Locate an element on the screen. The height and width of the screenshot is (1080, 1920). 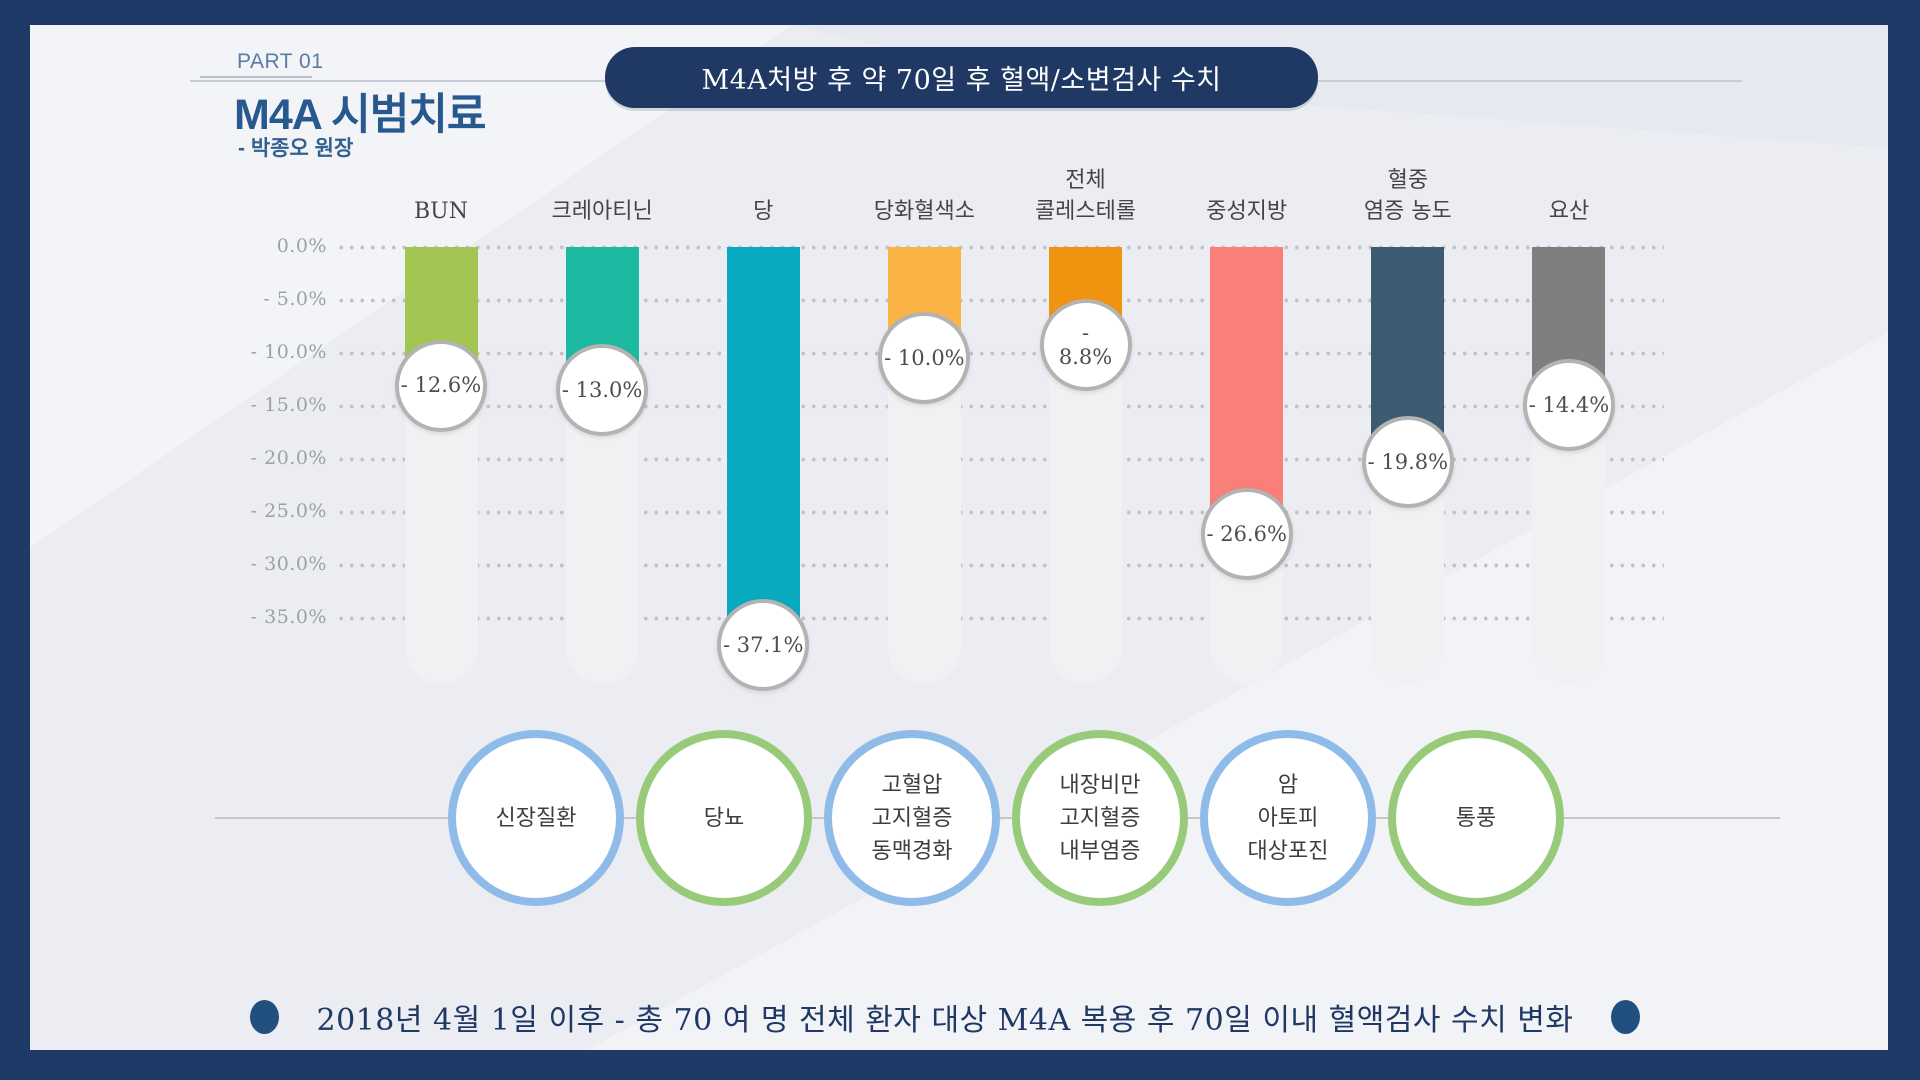
y-axis-tick-label: - 20.0% is located at coordinates (288, 458).